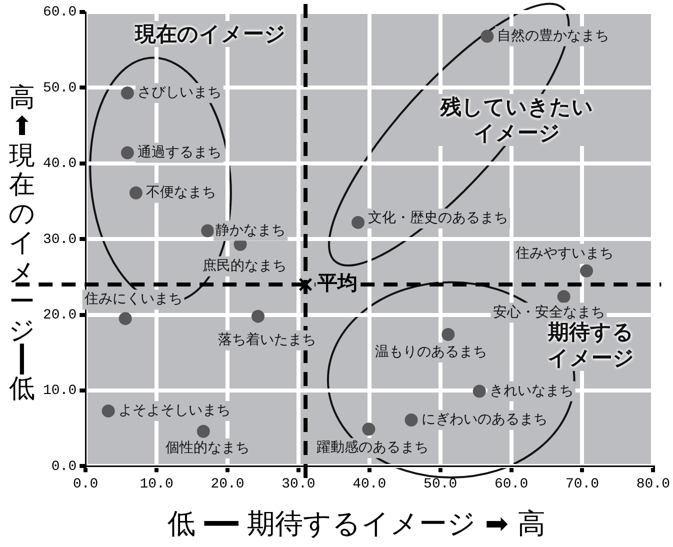  I want to click on text: 高⬆現在のイメージ┃低, so click(22, 243).